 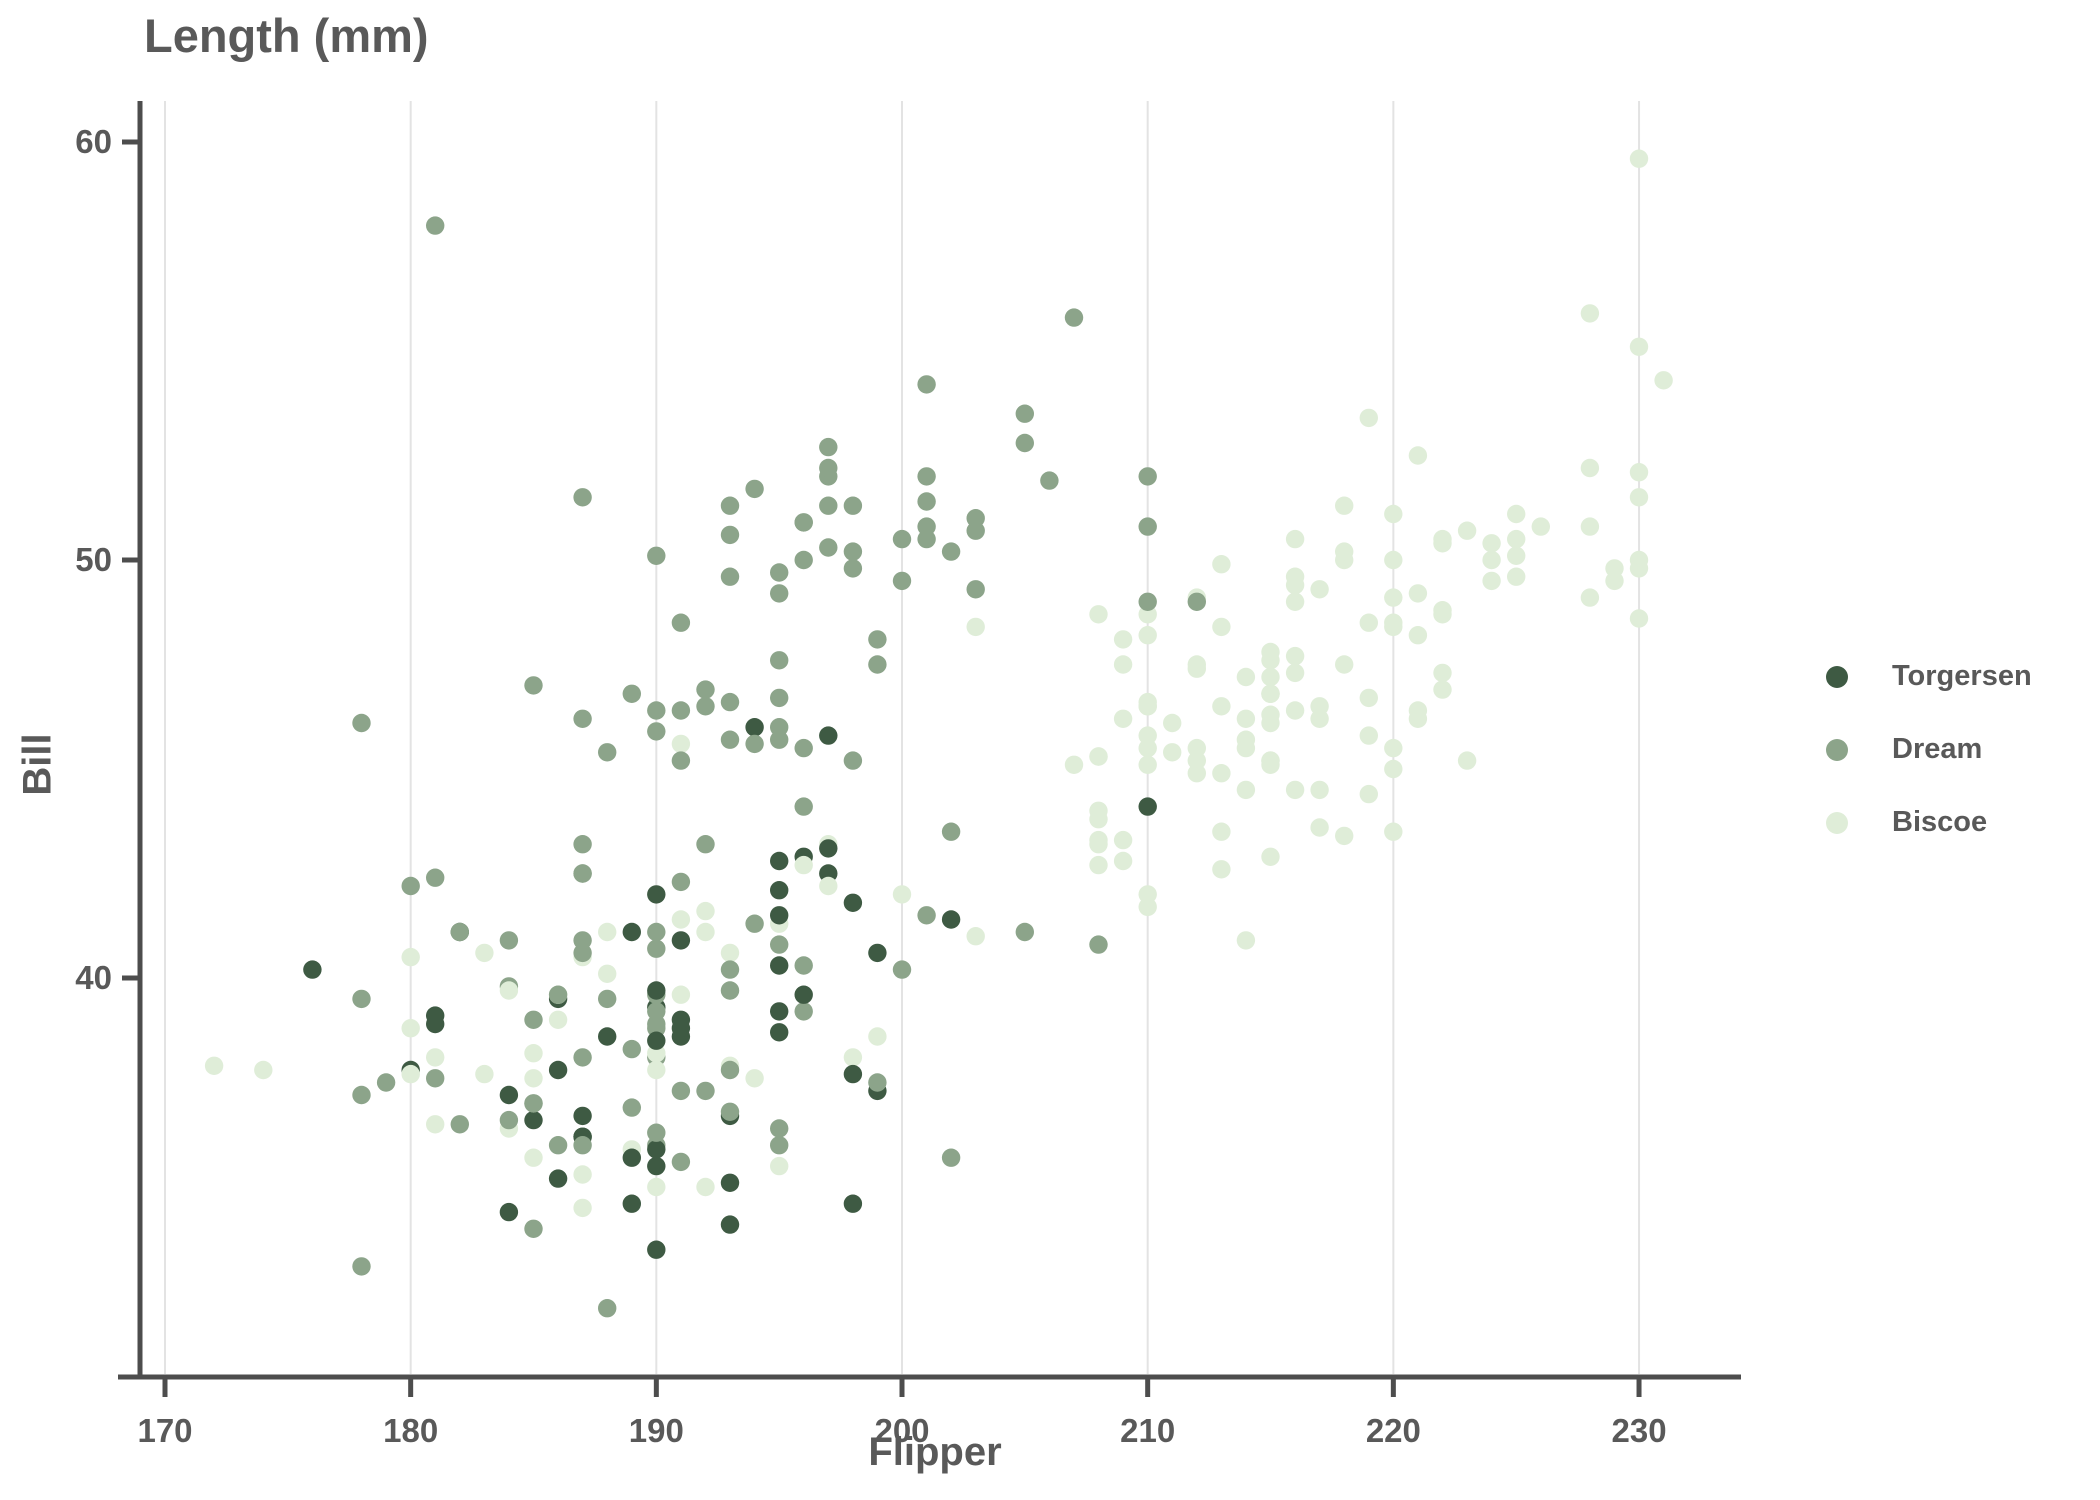 What do you see at coordinates (1940, 822) in the screenshot?
I see `legend-label-biscoe: Biscoe` at bounding box center [1940, 822].